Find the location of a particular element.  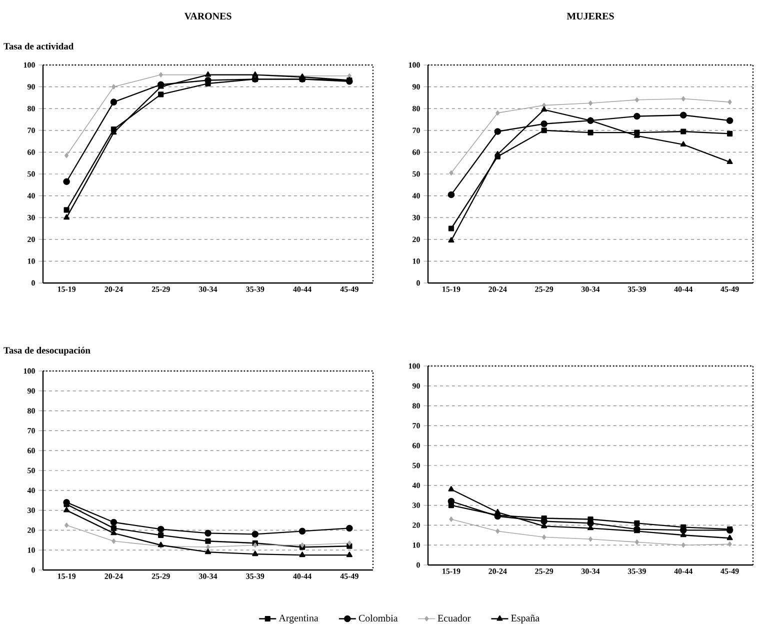

chart-title: VARONES is located at coordinates (208, 16).